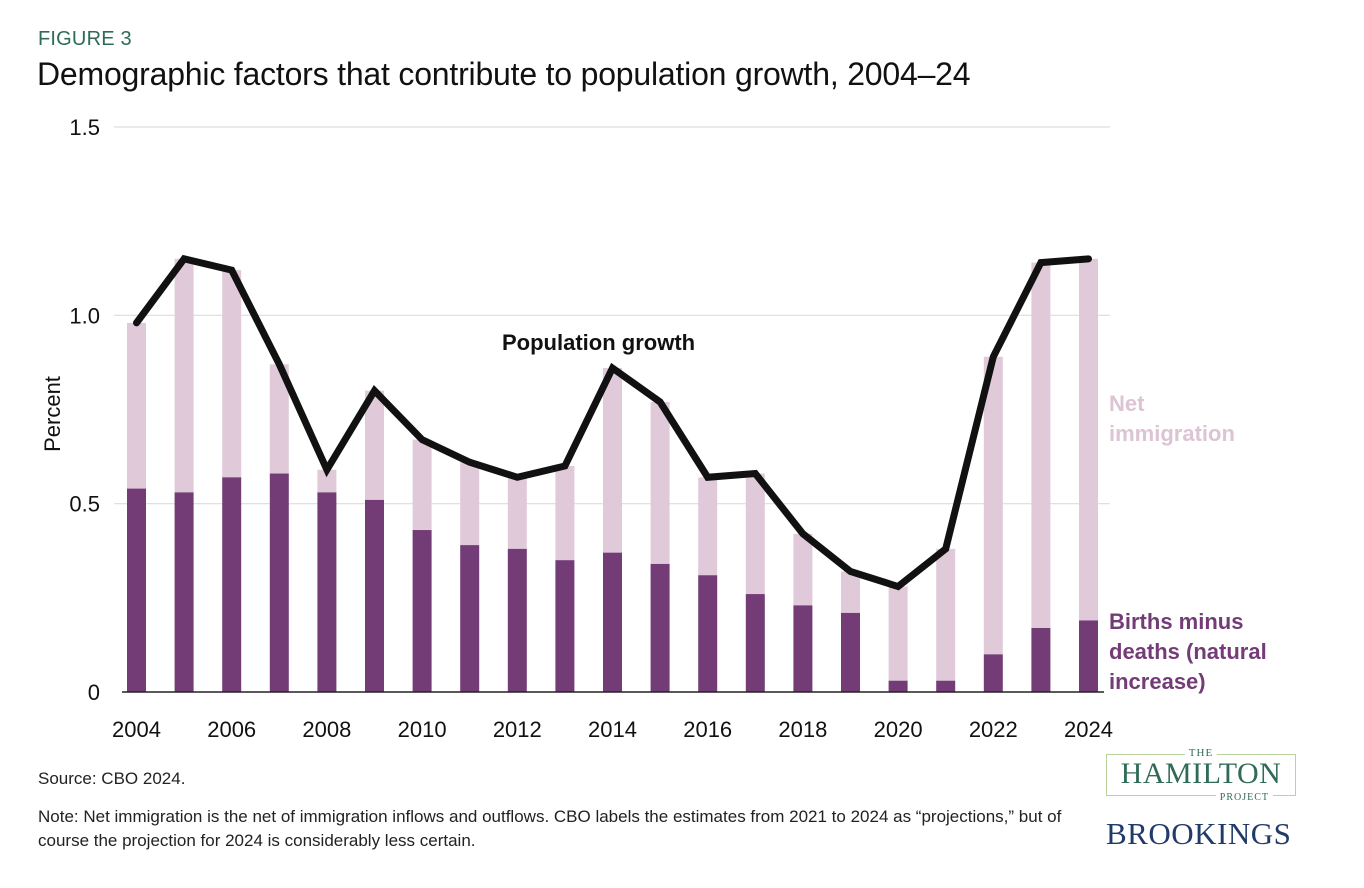 The width and height of the screenshot is (1364, 888). I want to click on bar-net-immigration-2007, so click(279, 419).